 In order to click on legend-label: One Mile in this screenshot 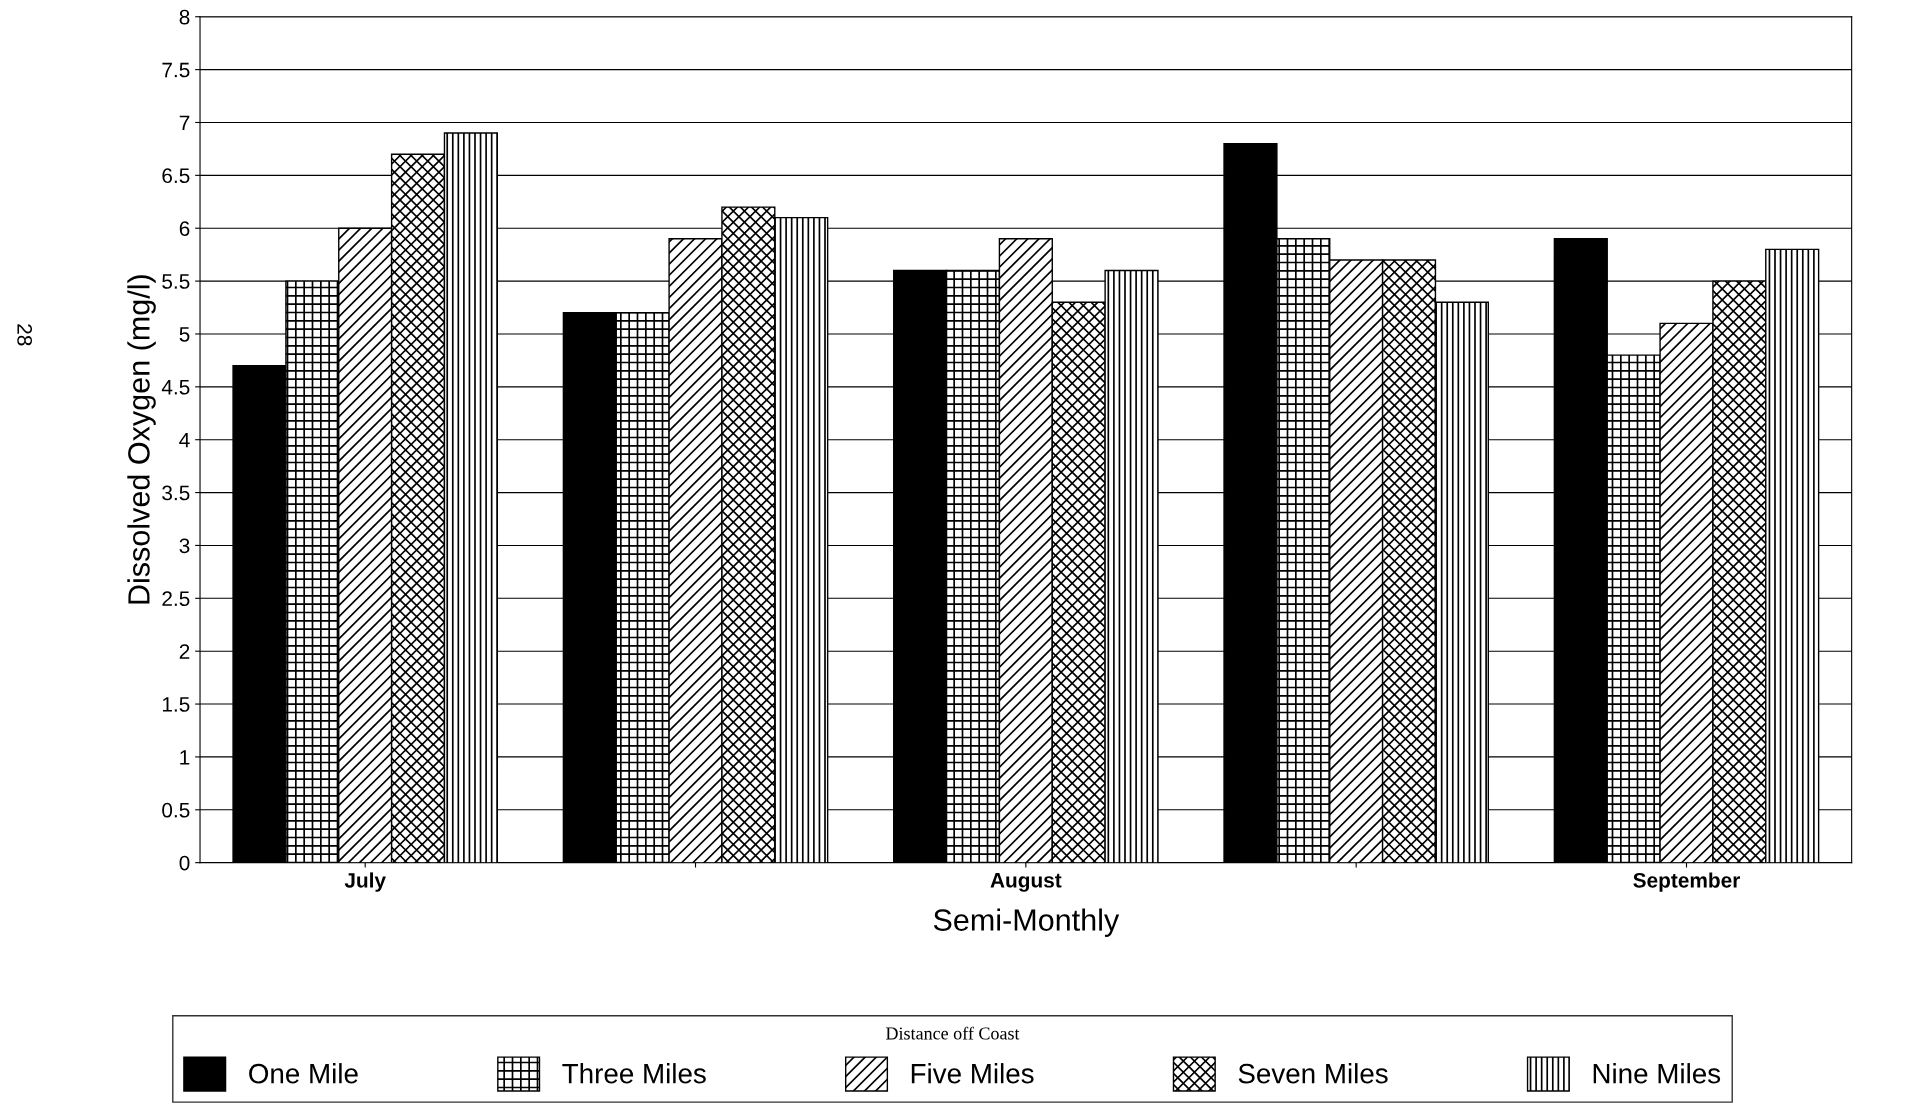, I will do `click(303, 1073)`.